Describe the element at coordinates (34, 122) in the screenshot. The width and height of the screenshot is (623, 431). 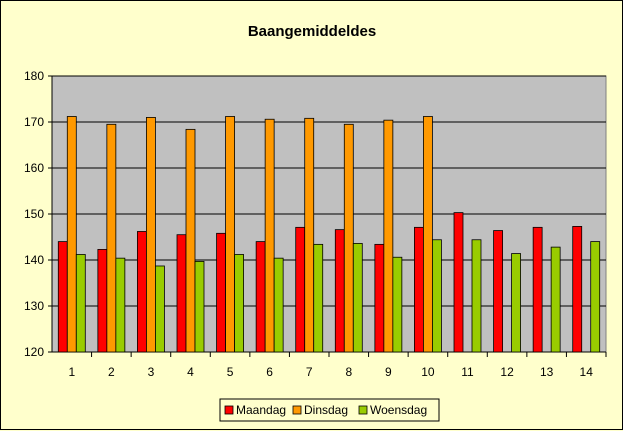
I see `y-tick-label: 170` at that location.